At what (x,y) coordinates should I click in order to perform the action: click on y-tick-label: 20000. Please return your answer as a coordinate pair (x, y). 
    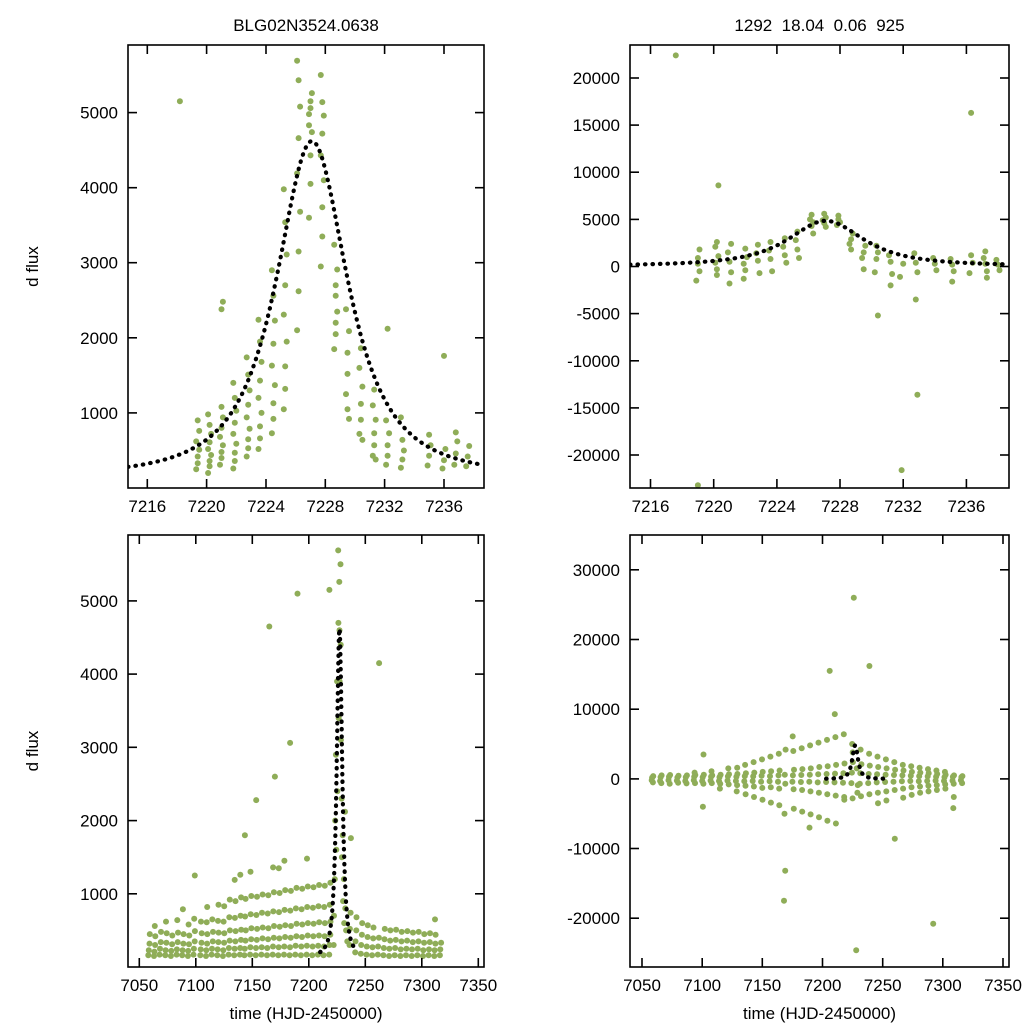
    Looking at the image, I should click on (596, 640).